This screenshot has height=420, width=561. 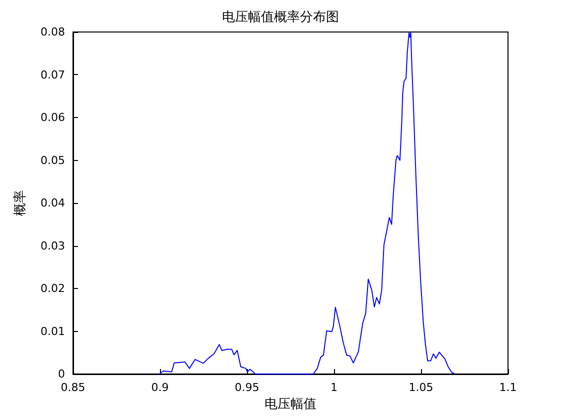 What do you see at coordinates (334, 387) in the screenshot?
I see `x-tick-label: 1` at bounding box center [334, 387].